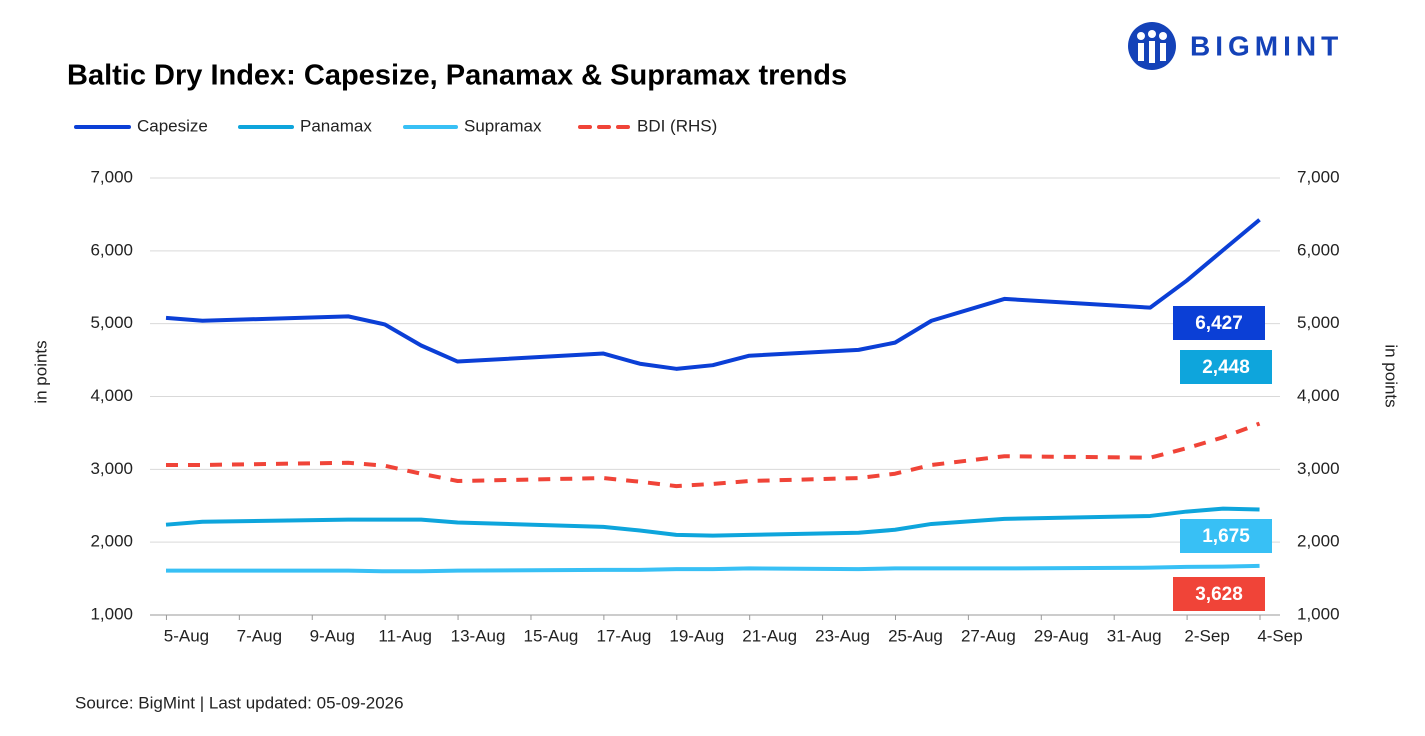 This screenshot has width=1425, height=736. What do you see at coordinates (332, 635) in the screenshot?
I see `x-tick-label: 9-Aug` at bounding box center [332, 635].